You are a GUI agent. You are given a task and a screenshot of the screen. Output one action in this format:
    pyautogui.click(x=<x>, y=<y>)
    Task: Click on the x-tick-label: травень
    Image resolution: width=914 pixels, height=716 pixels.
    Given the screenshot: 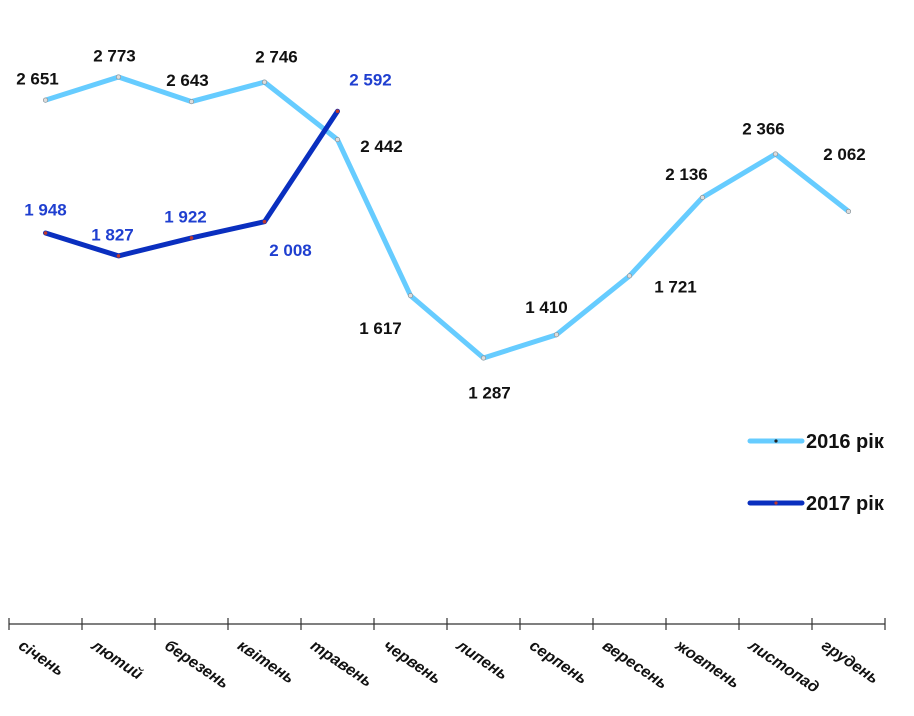 What is the action you would take?
    pyautogui.click(x=341, y=663)
    